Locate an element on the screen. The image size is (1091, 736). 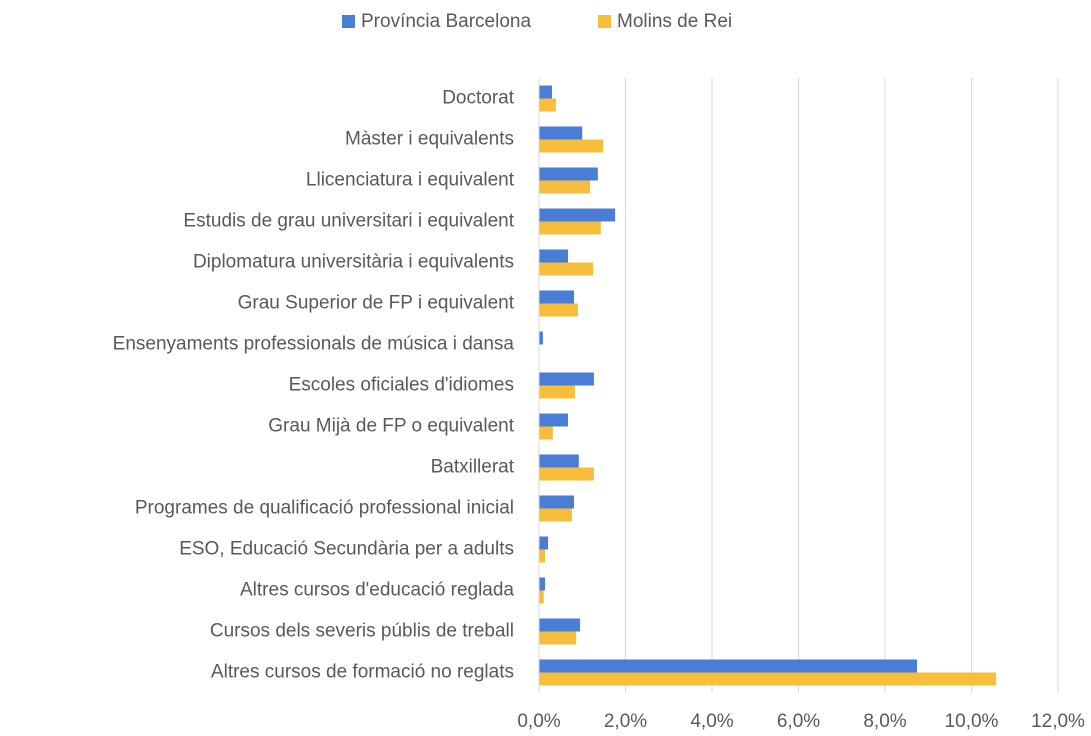
y-tick-label: Batxillerat is located at coordinates (473, 467).